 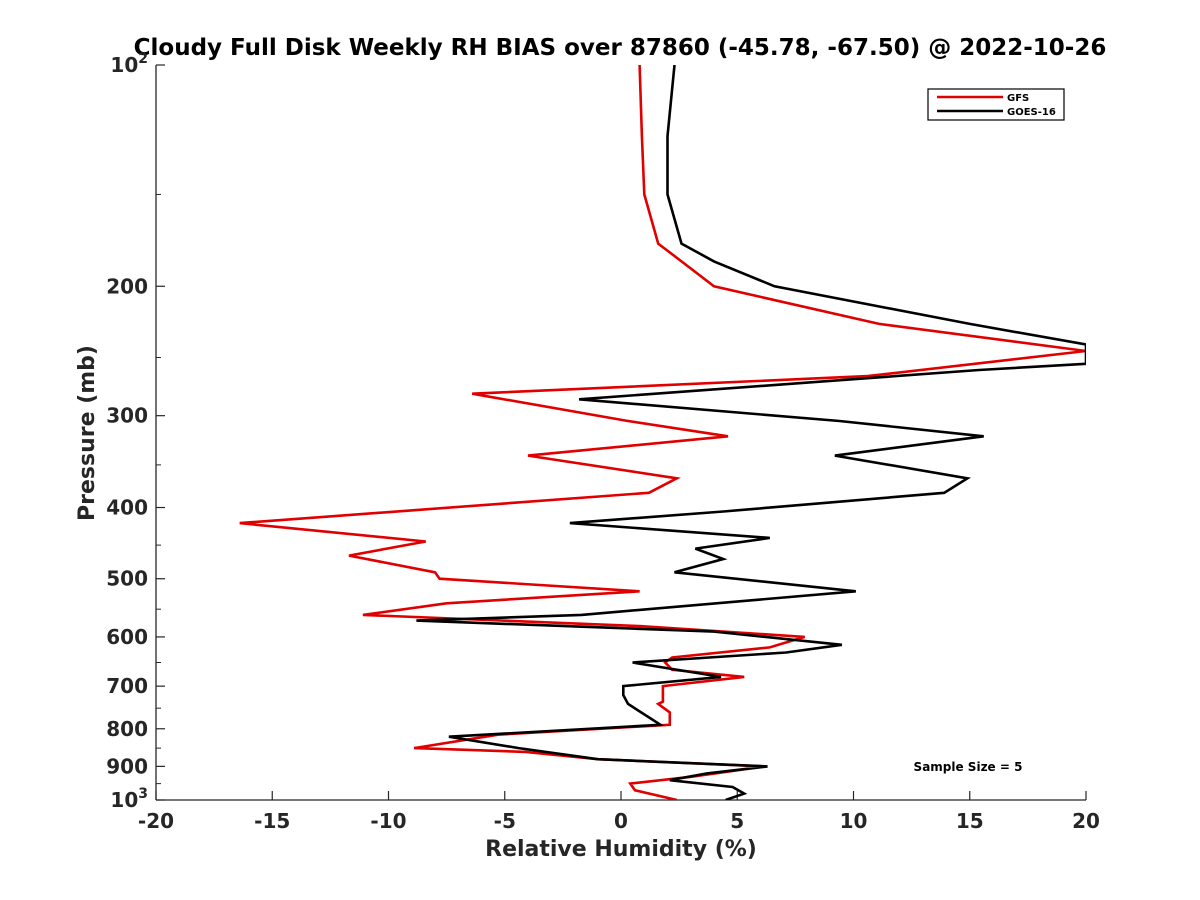 I want to click on y-axis-label: Pressure (mb), so click(x=87, y=433).